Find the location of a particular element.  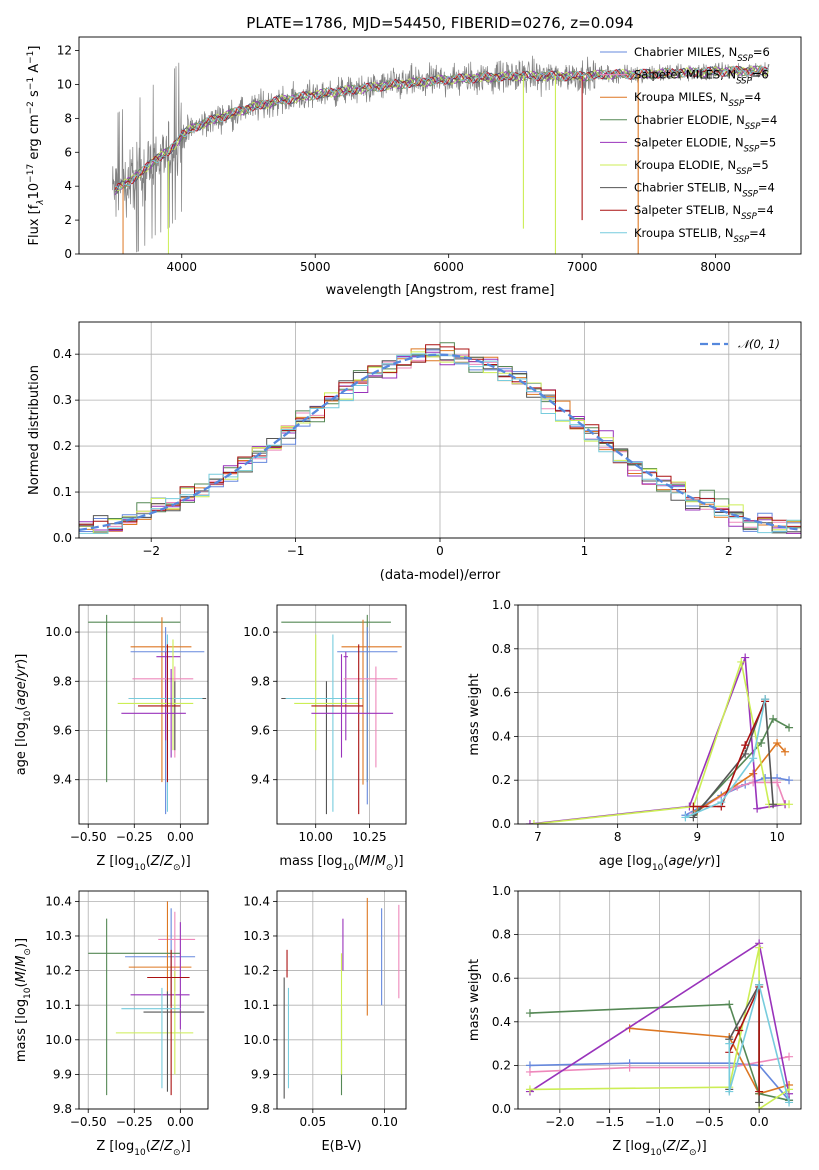

weight-marker-salpeter-elodie is located at coordinates (745, 657).